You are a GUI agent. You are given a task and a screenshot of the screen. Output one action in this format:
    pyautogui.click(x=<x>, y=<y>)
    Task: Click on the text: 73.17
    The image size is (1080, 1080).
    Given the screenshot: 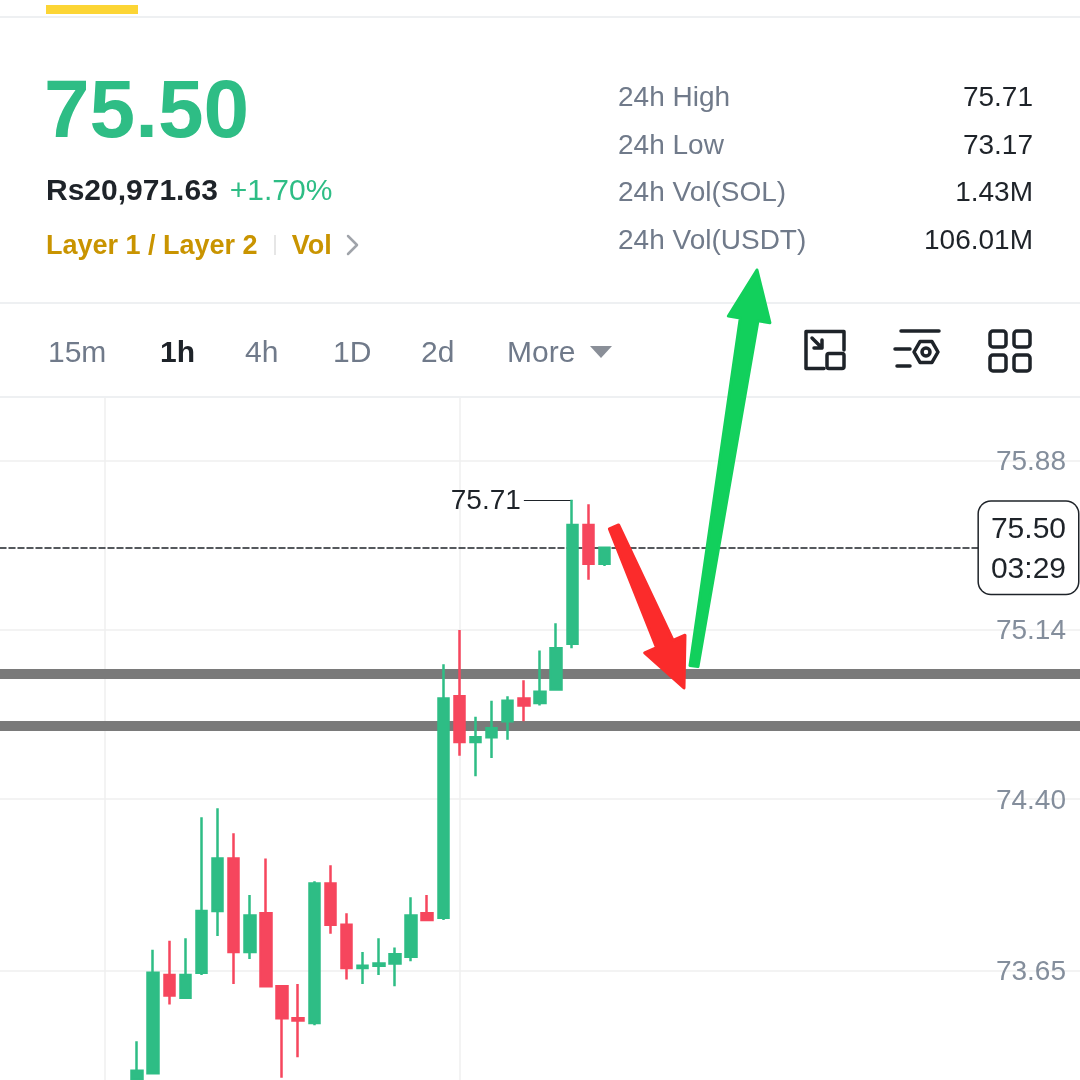 What is the action you would take?
    pyautogui.click(x=997, y=145)
    